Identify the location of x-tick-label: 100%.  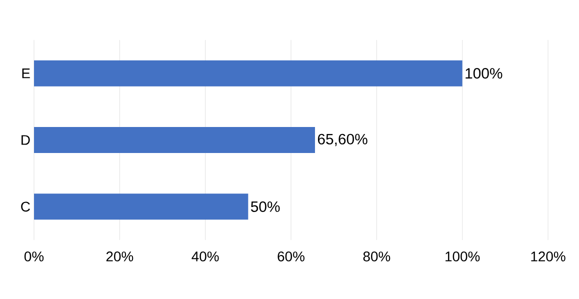
(463, 257).